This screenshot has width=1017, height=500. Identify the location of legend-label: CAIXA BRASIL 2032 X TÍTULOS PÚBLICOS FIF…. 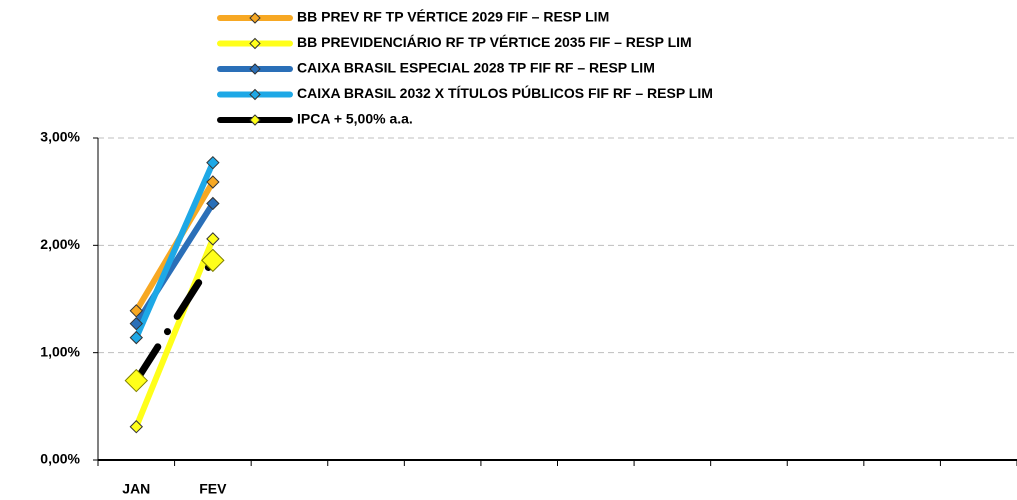
(505, 92).